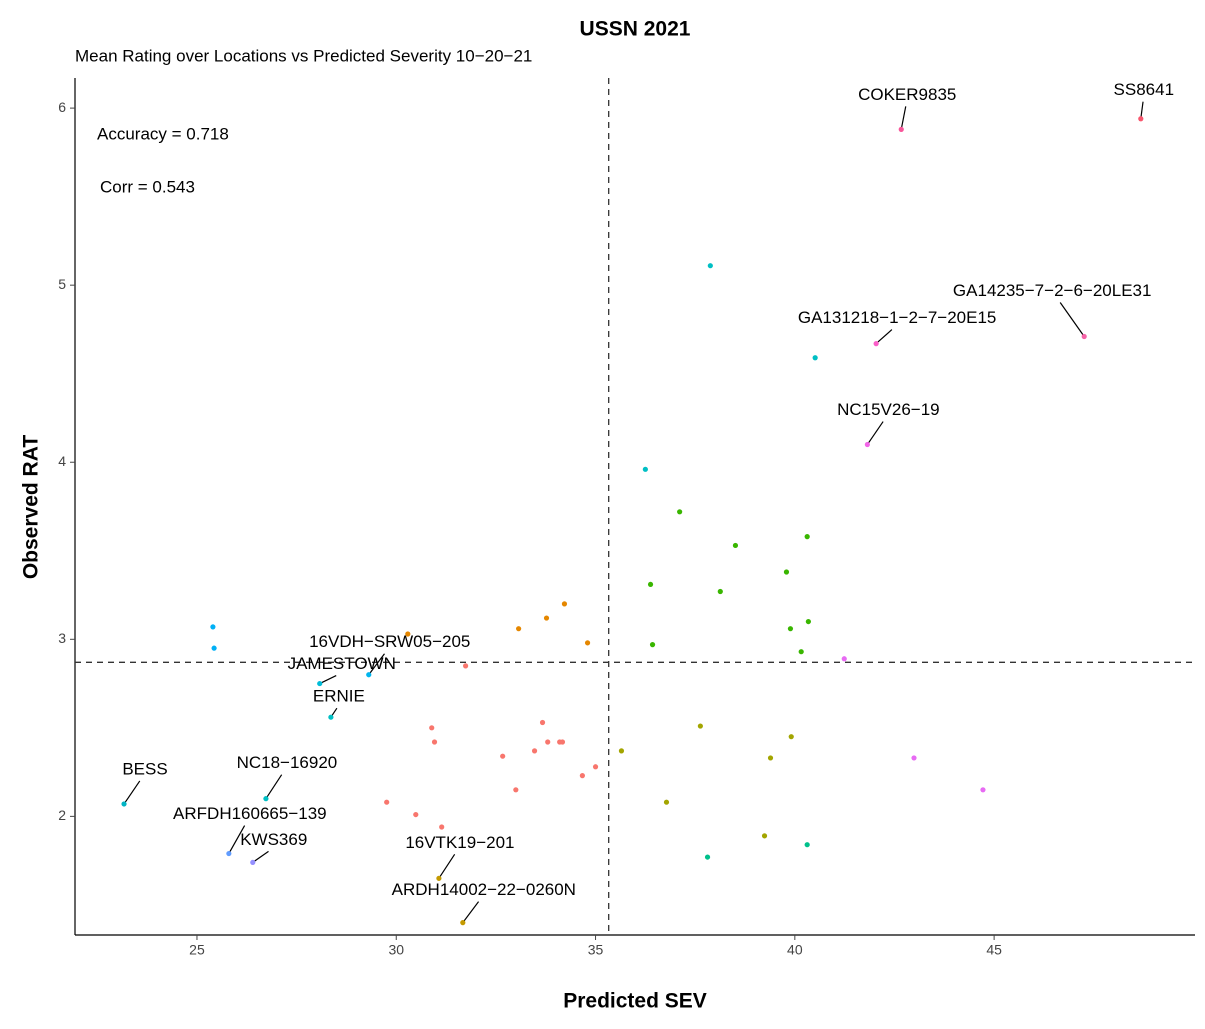 The height and width of the screenshot is (1029, 1205). I want to click on point-label: JAMESTOWN, so click(342, 663).